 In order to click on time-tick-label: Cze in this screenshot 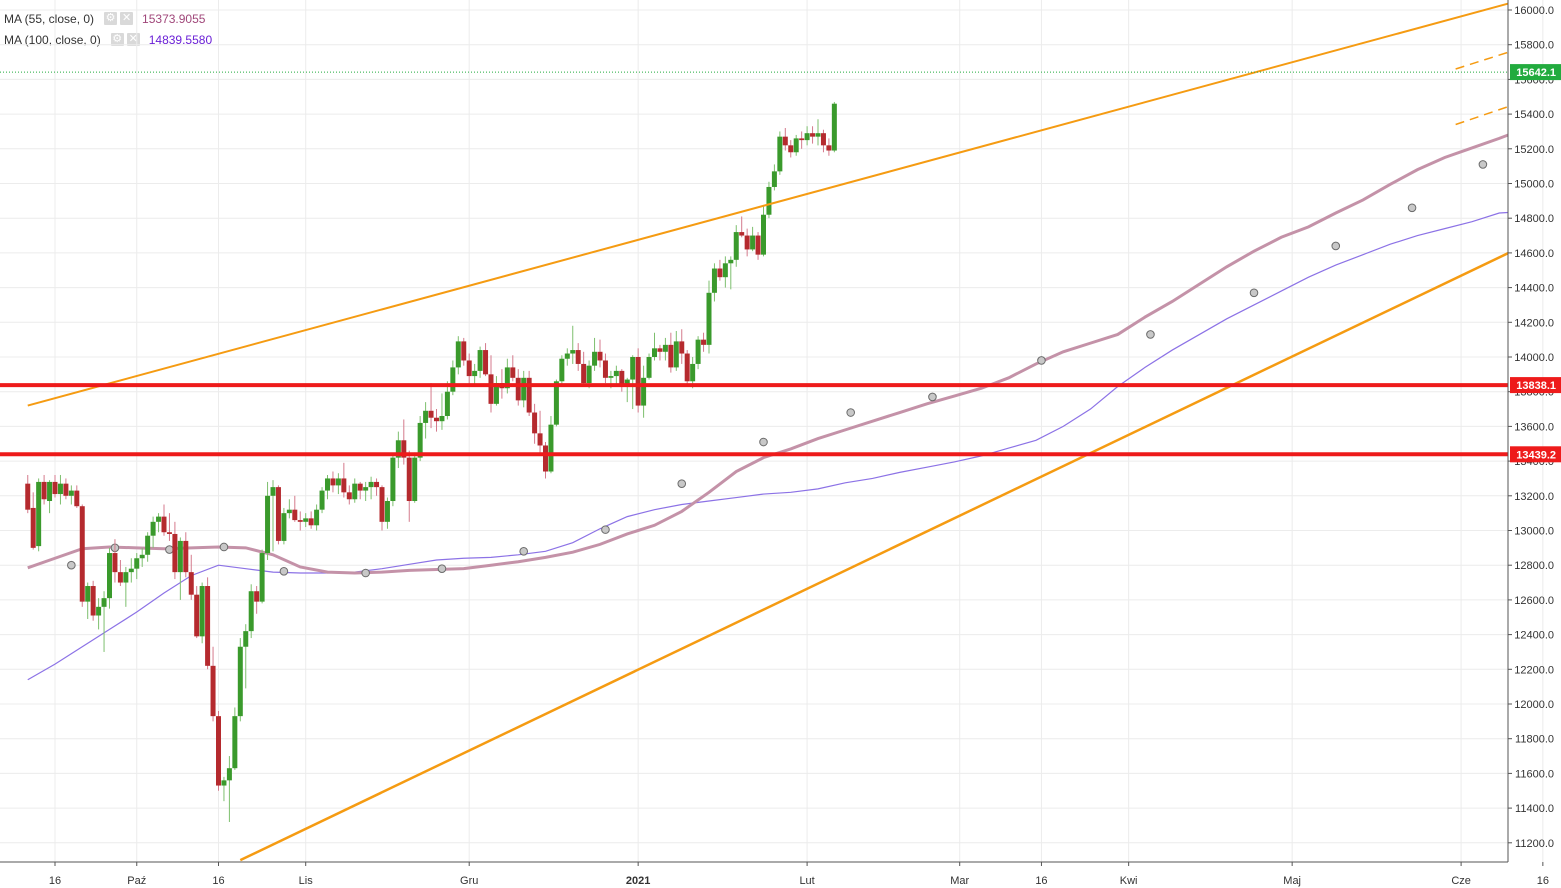, I will do `click(1461, 881)`.